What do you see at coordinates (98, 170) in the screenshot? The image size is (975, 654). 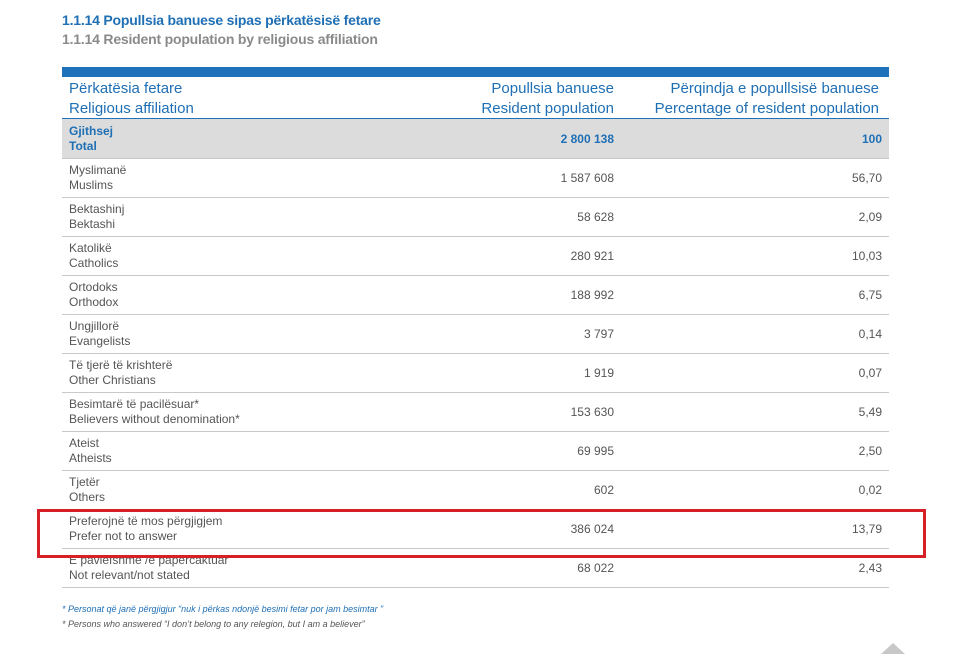 I see `row-label-sq: Myslimanë` at bounding box center [98, 170].